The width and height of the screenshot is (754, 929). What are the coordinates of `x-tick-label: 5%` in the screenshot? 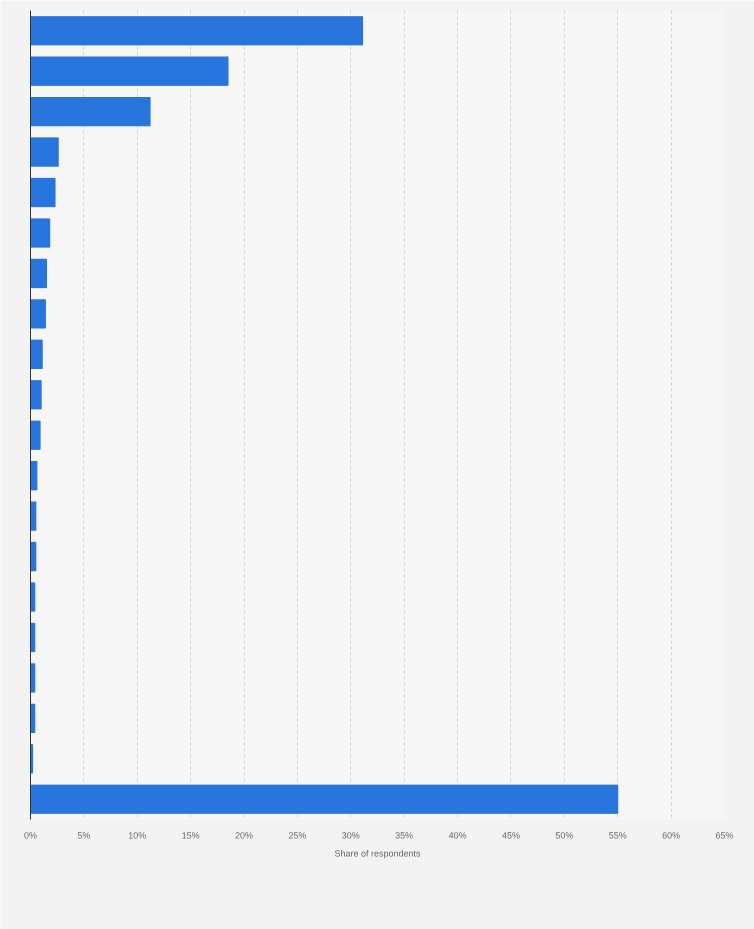 It's located at (83, 835).